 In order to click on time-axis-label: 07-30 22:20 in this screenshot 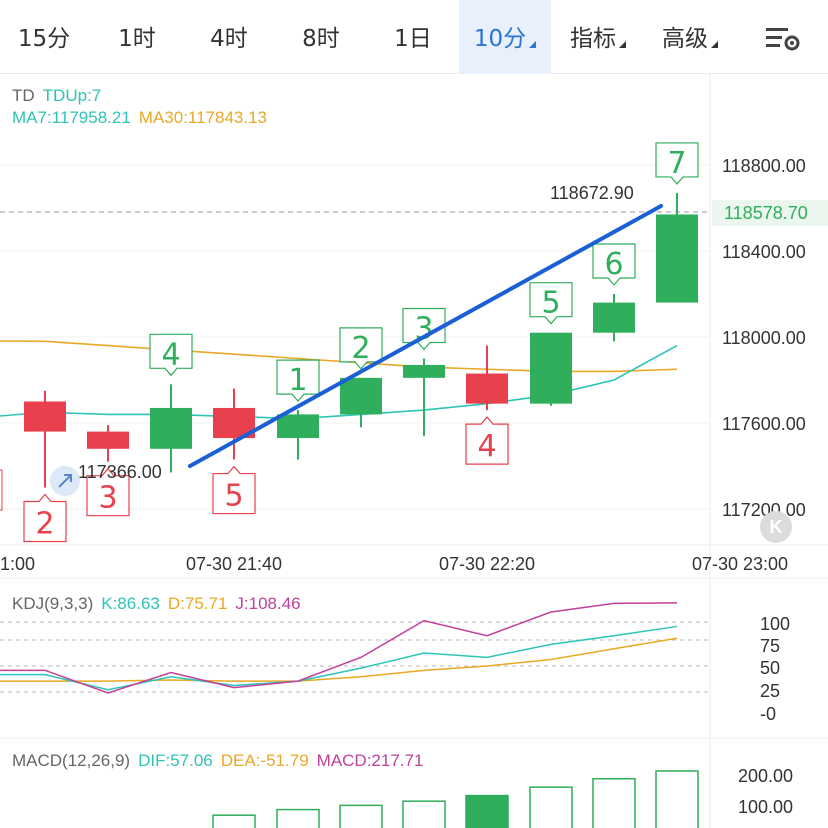, I will do `click(487, 564)`.